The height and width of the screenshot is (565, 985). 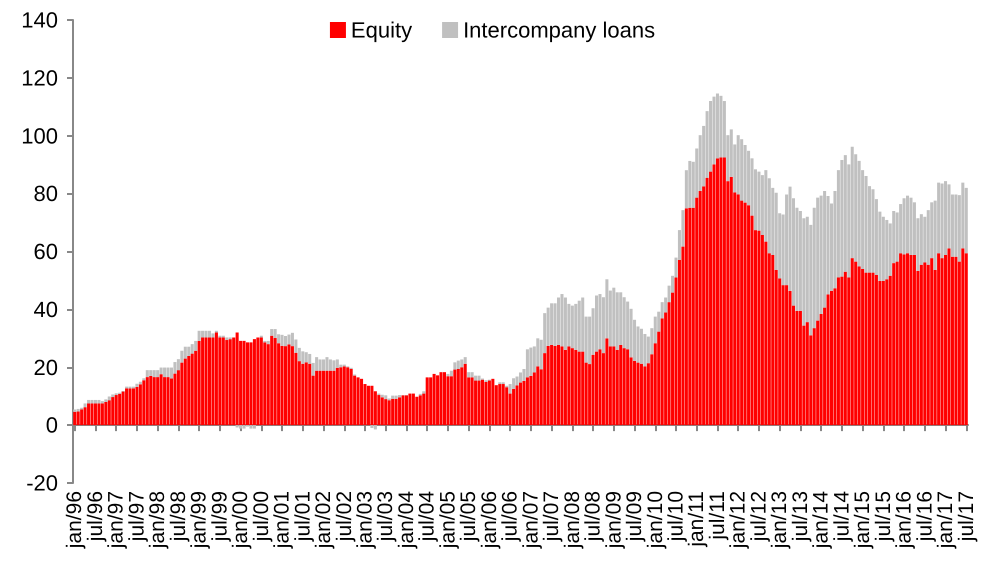 I want to click on x-tick-label: jul/14, so click(x=842, y=516).